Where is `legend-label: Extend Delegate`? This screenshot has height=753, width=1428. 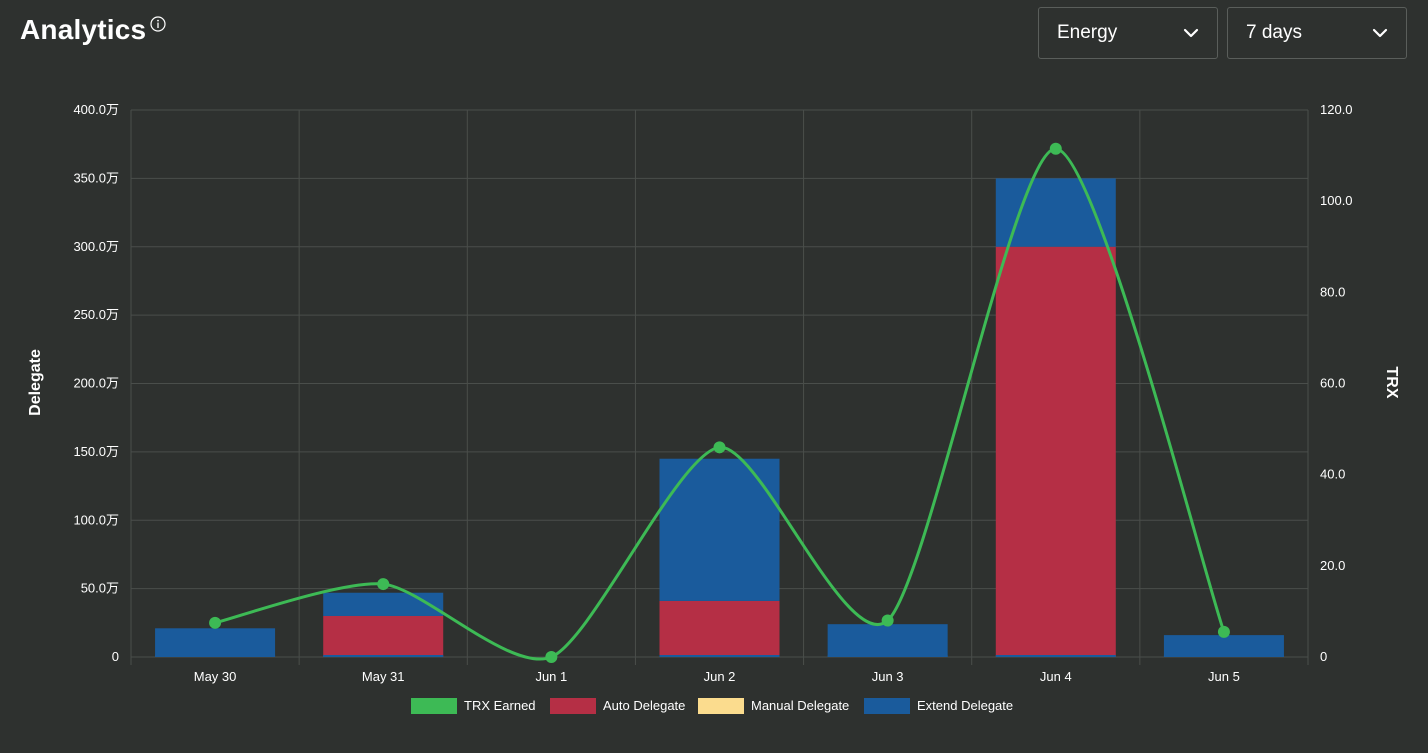 legend-label: Extend Delegate is located at coordinates (965, 705).